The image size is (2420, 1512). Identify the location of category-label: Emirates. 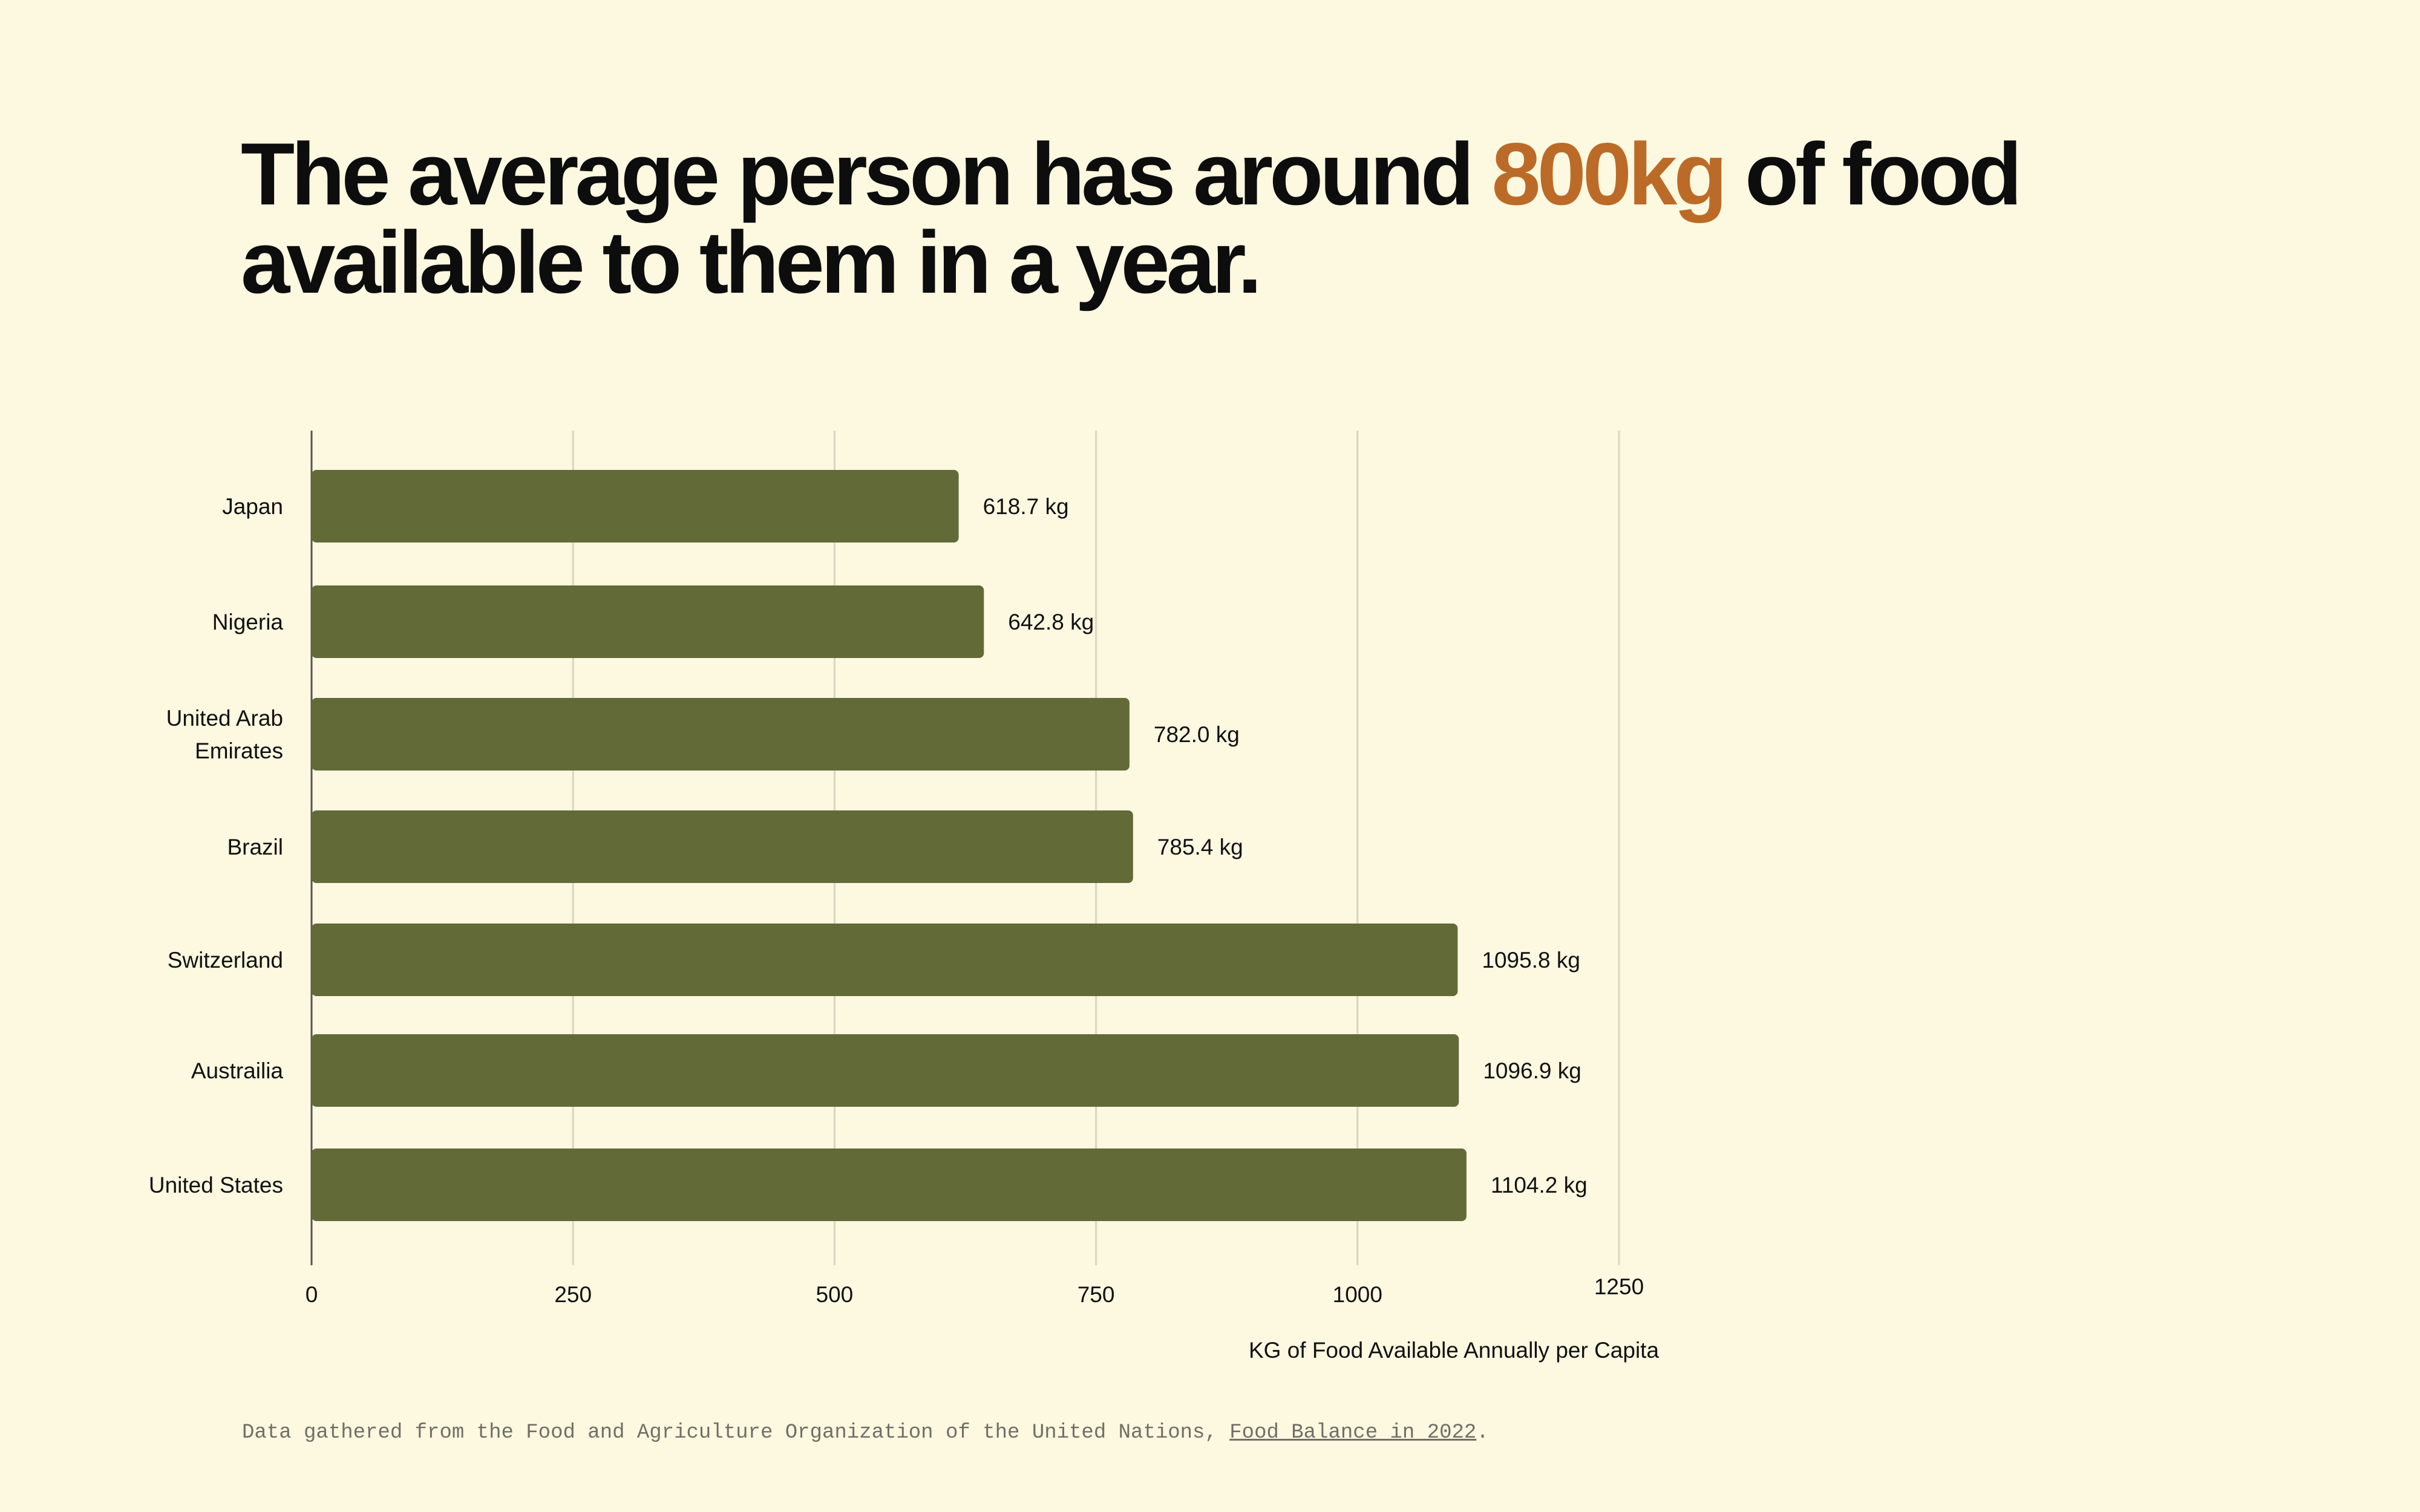
(239, 750).